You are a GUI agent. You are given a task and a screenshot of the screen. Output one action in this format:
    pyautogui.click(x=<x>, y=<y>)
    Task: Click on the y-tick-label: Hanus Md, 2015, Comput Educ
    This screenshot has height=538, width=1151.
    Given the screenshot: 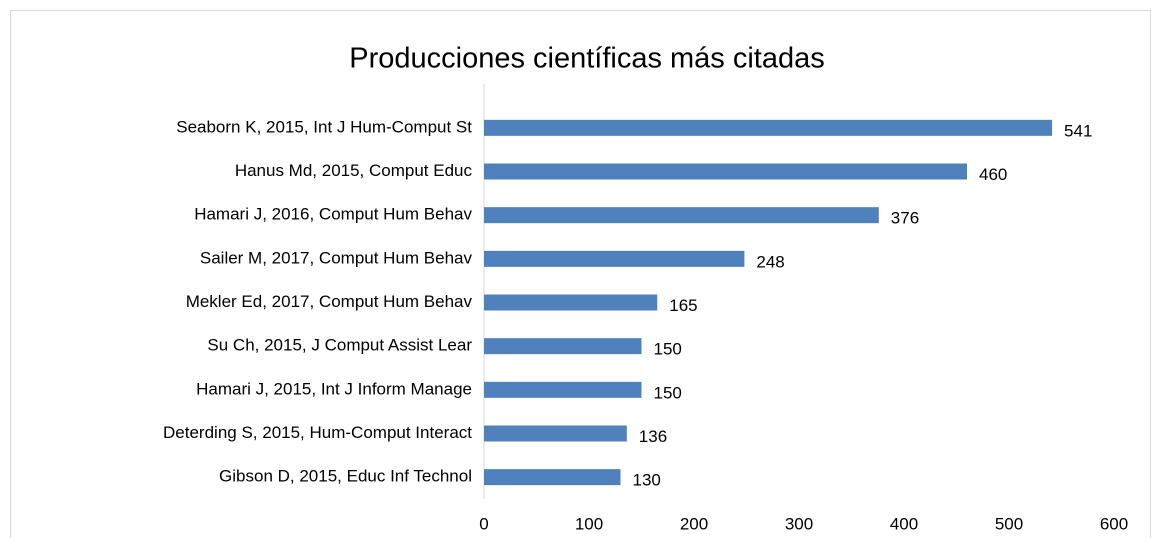 What is the action you would take?
    pyautogui.click(x=354, y=170)
    